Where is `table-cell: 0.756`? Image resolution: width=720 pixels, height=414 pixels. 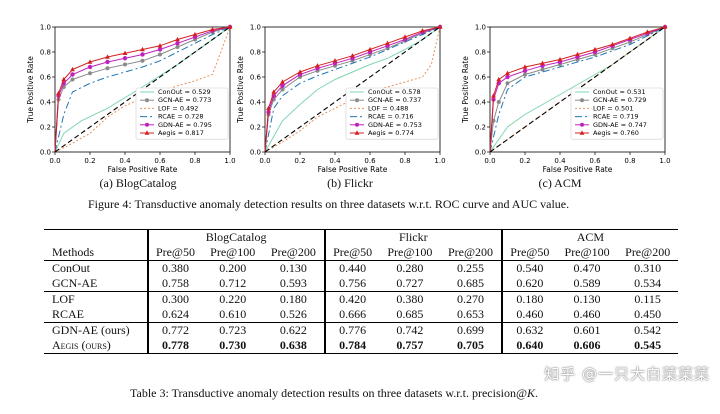 table-cell: 0.756 is located at coordinates (351, 284).